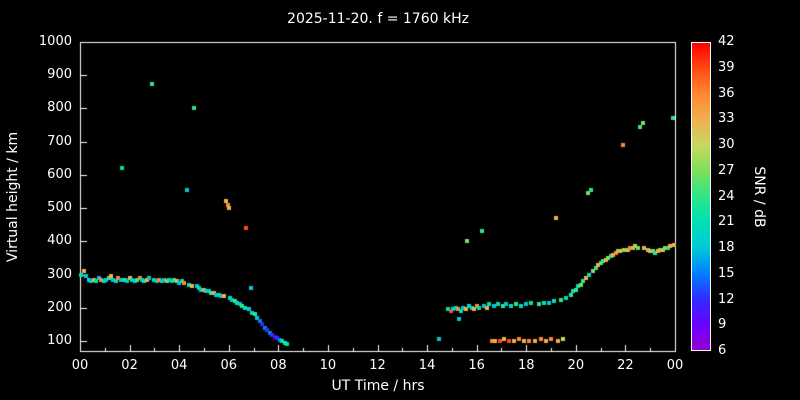 The image size is (800, 400). I want to click on y-tick-label: 900, so click(59, 75).